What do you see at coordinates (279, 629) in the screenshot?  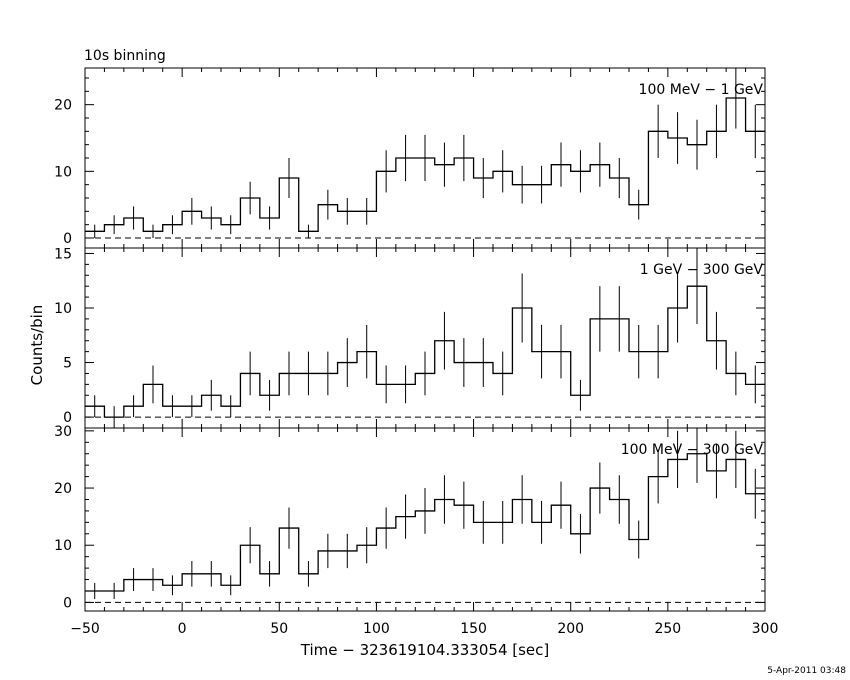 I see `x-tick-label: 50` at bounding box center [279, 629].